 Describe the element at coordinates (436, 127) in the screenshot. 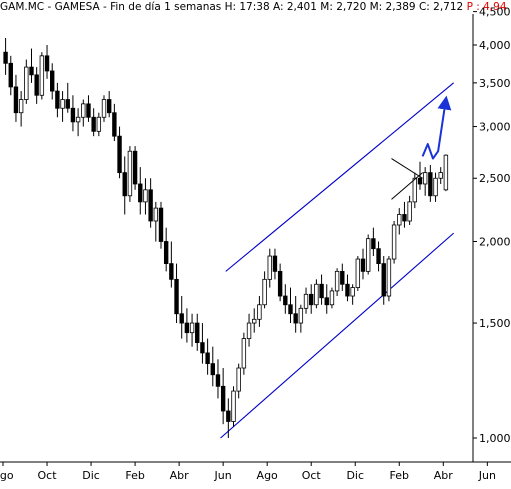

I see `projection-arrow` at that location.